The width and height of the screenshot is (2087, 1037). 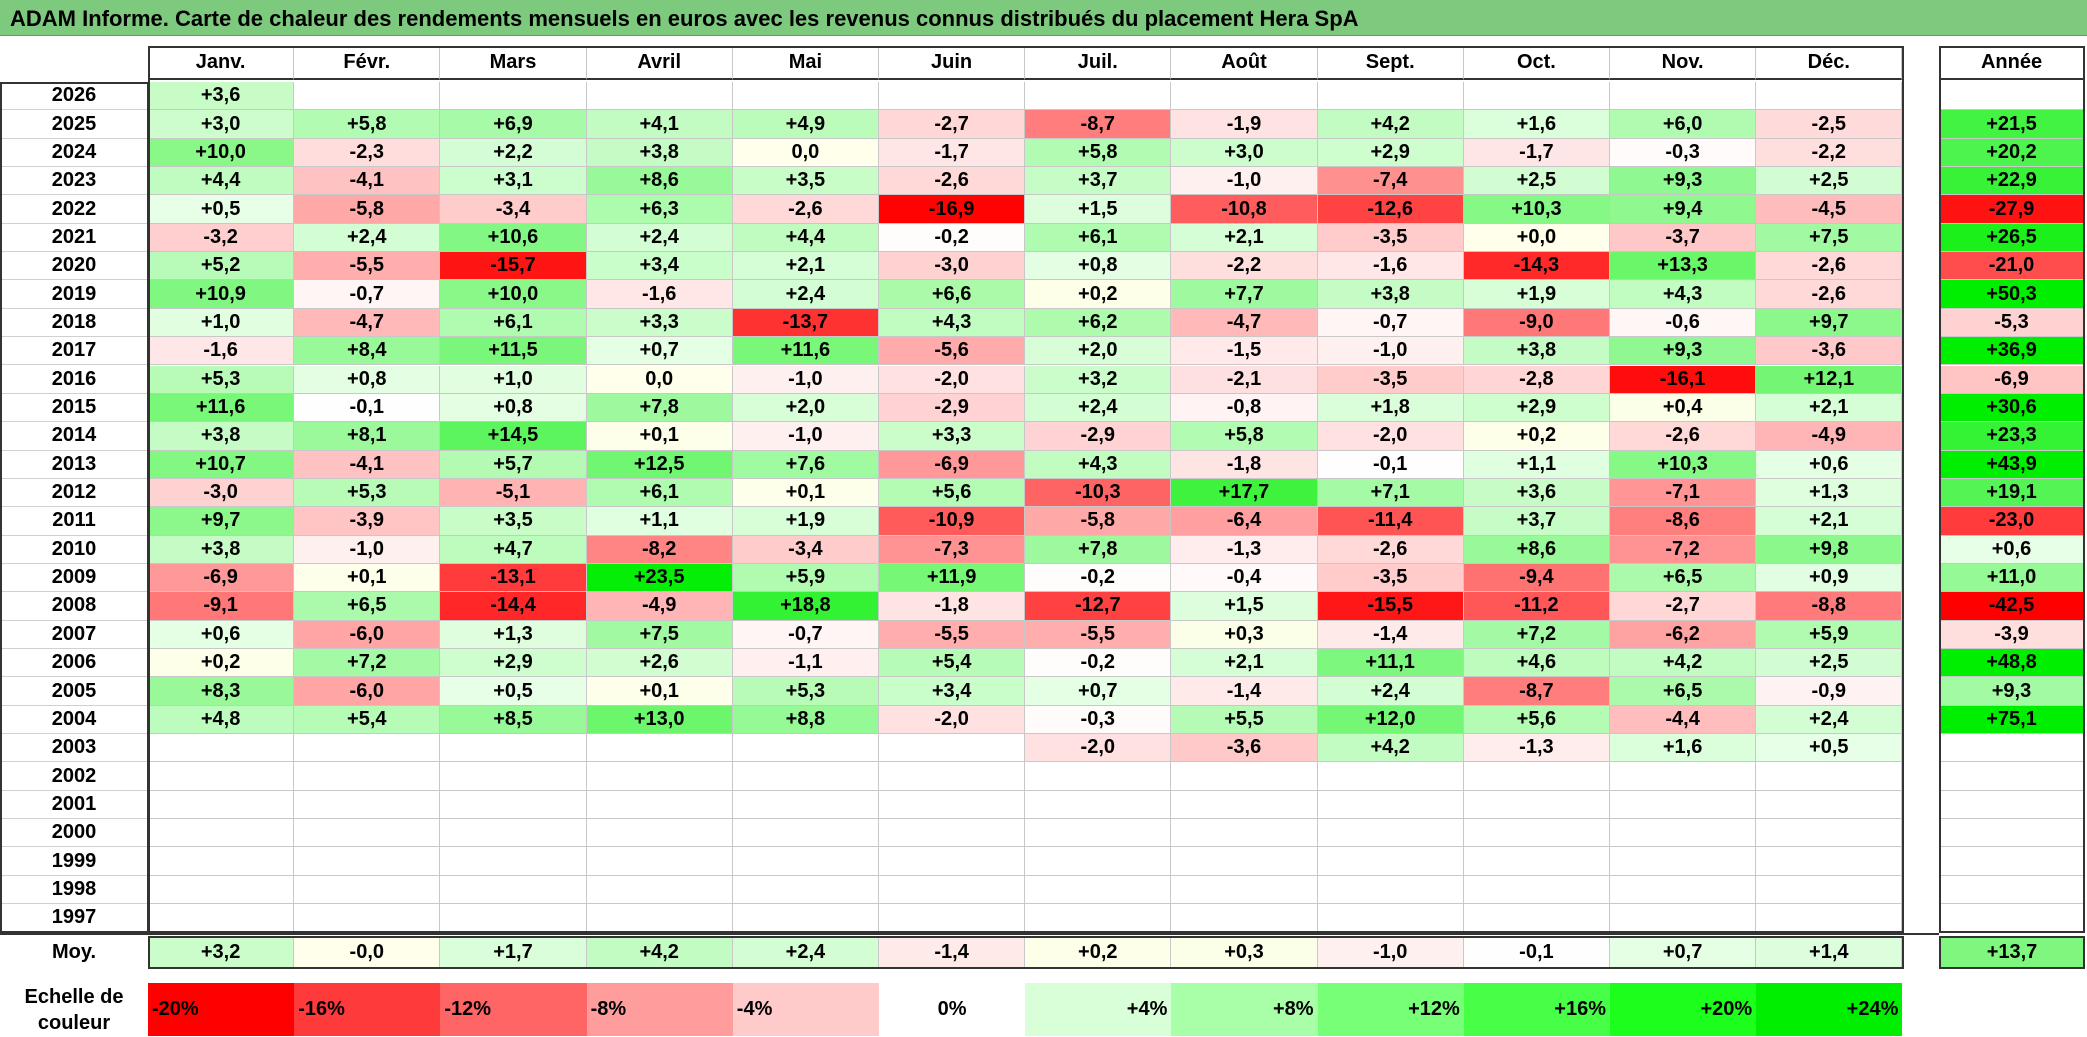 What do you see at coordinates (1829, 294) in the screenshot?
I see `heatmap-cell: -2,6` at bounding box center [1829, 294].